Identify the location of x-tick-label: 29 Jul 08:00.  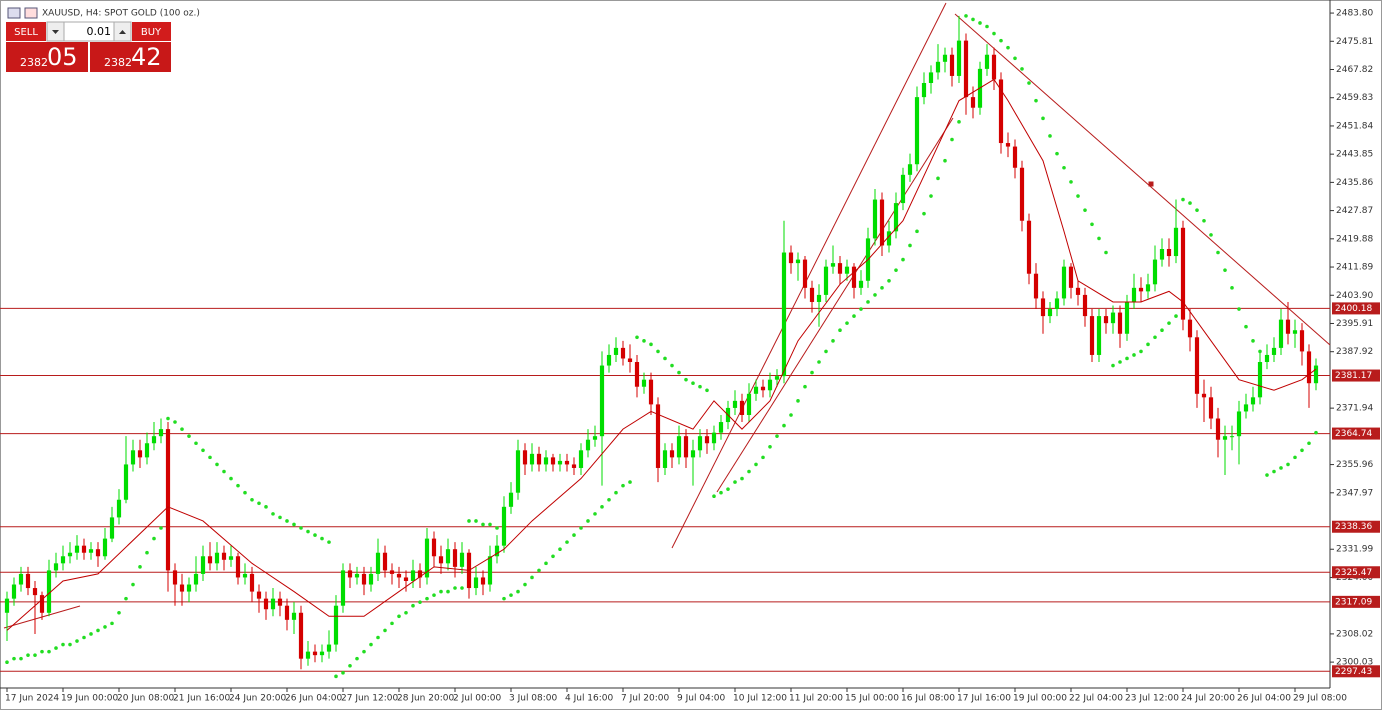
(1320, 699).